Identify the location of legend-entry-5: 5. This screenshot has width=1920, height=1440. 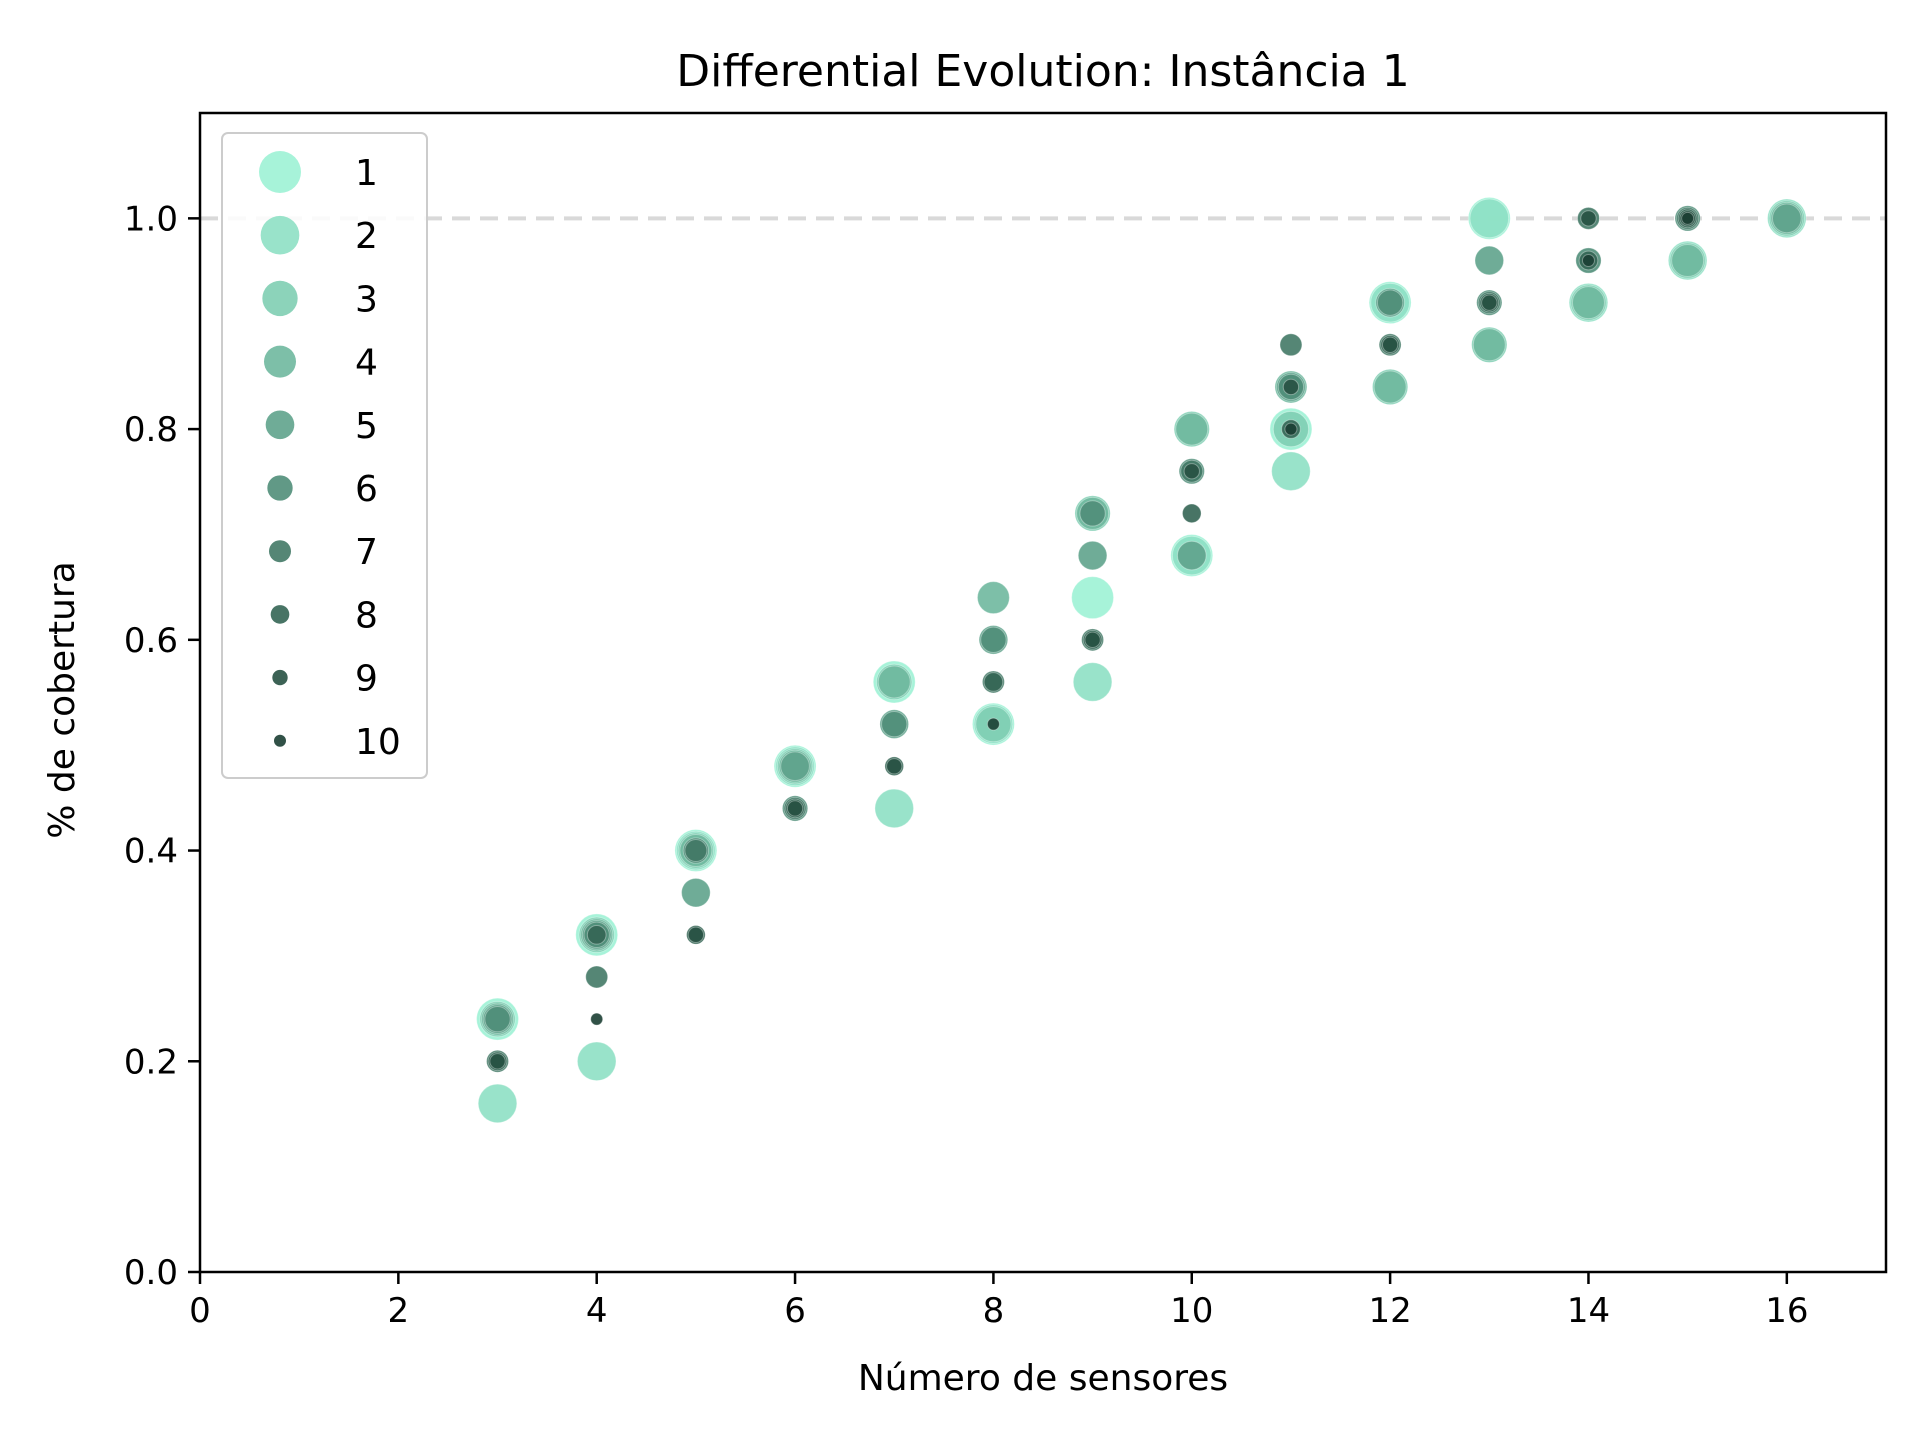
(321, 426).